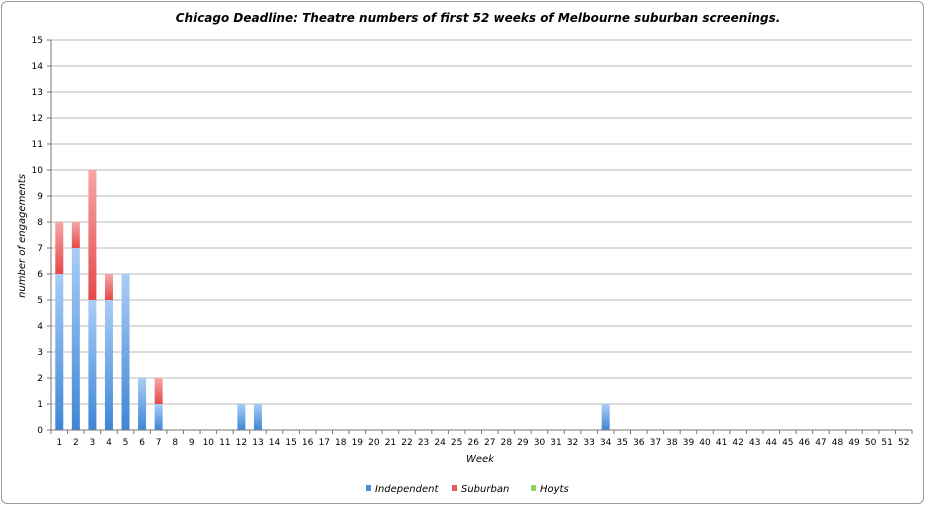 Image resolution: width=927 pixels, height=507 pixels. I want to click on x-tick-label: 20, so click(374, 443).